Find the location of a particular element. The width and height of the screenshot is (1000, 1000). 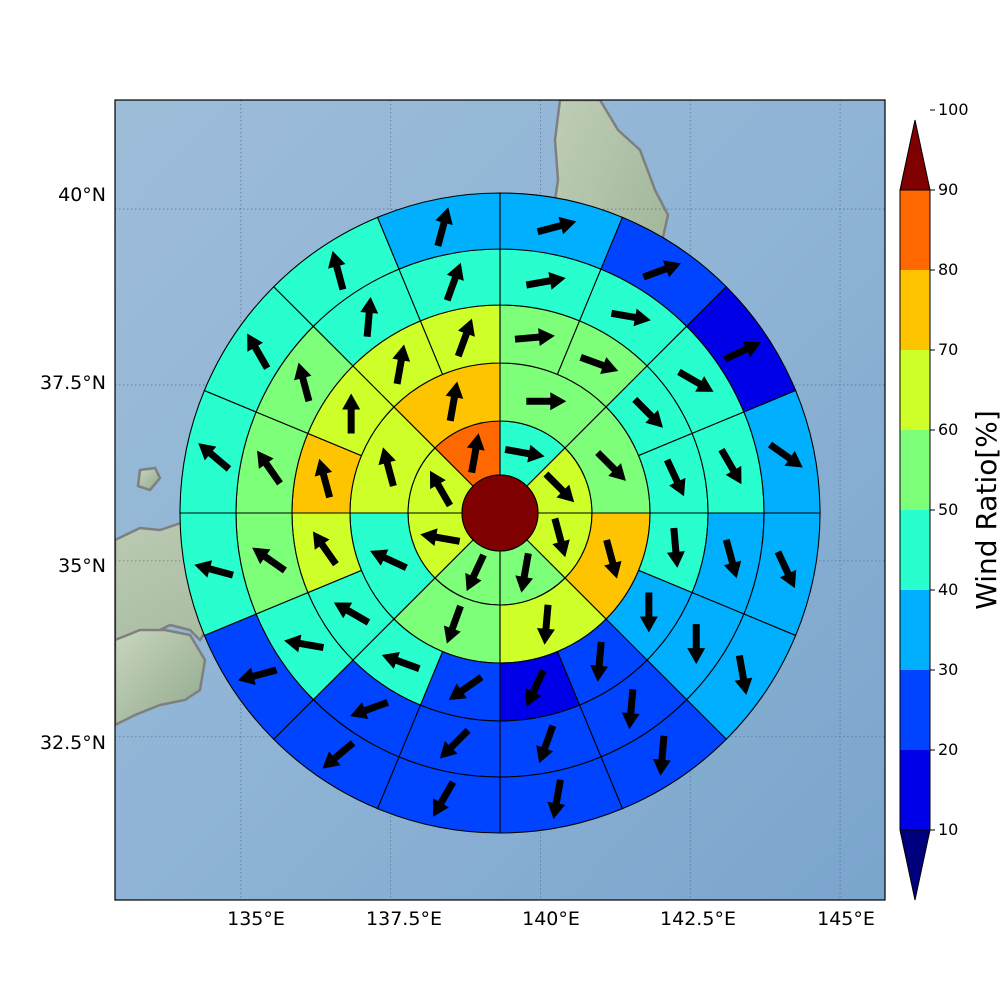

colorbar-tick-label: 80 is located at coordinates (948, 269).